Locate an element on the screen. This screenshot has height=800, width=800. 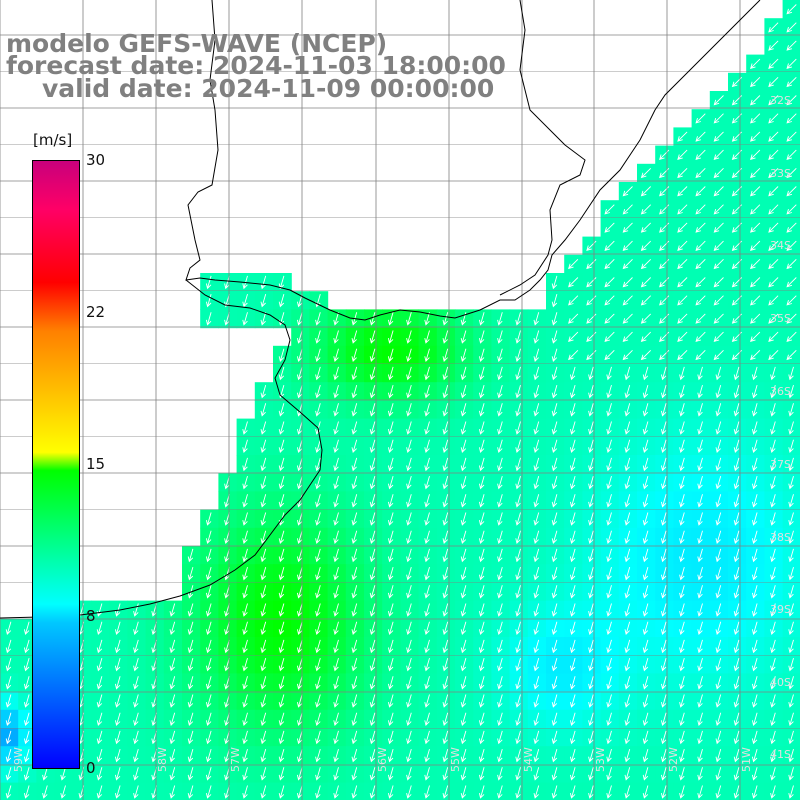
wind-cell is located at coordinates (791, 791).